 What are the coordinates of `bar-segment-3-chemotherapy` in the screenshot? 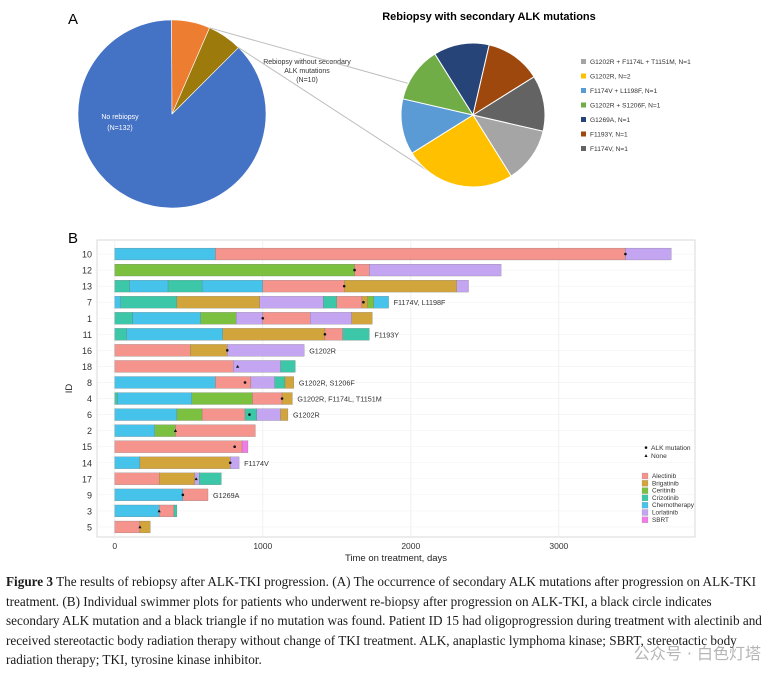 It's located at (137, 510).